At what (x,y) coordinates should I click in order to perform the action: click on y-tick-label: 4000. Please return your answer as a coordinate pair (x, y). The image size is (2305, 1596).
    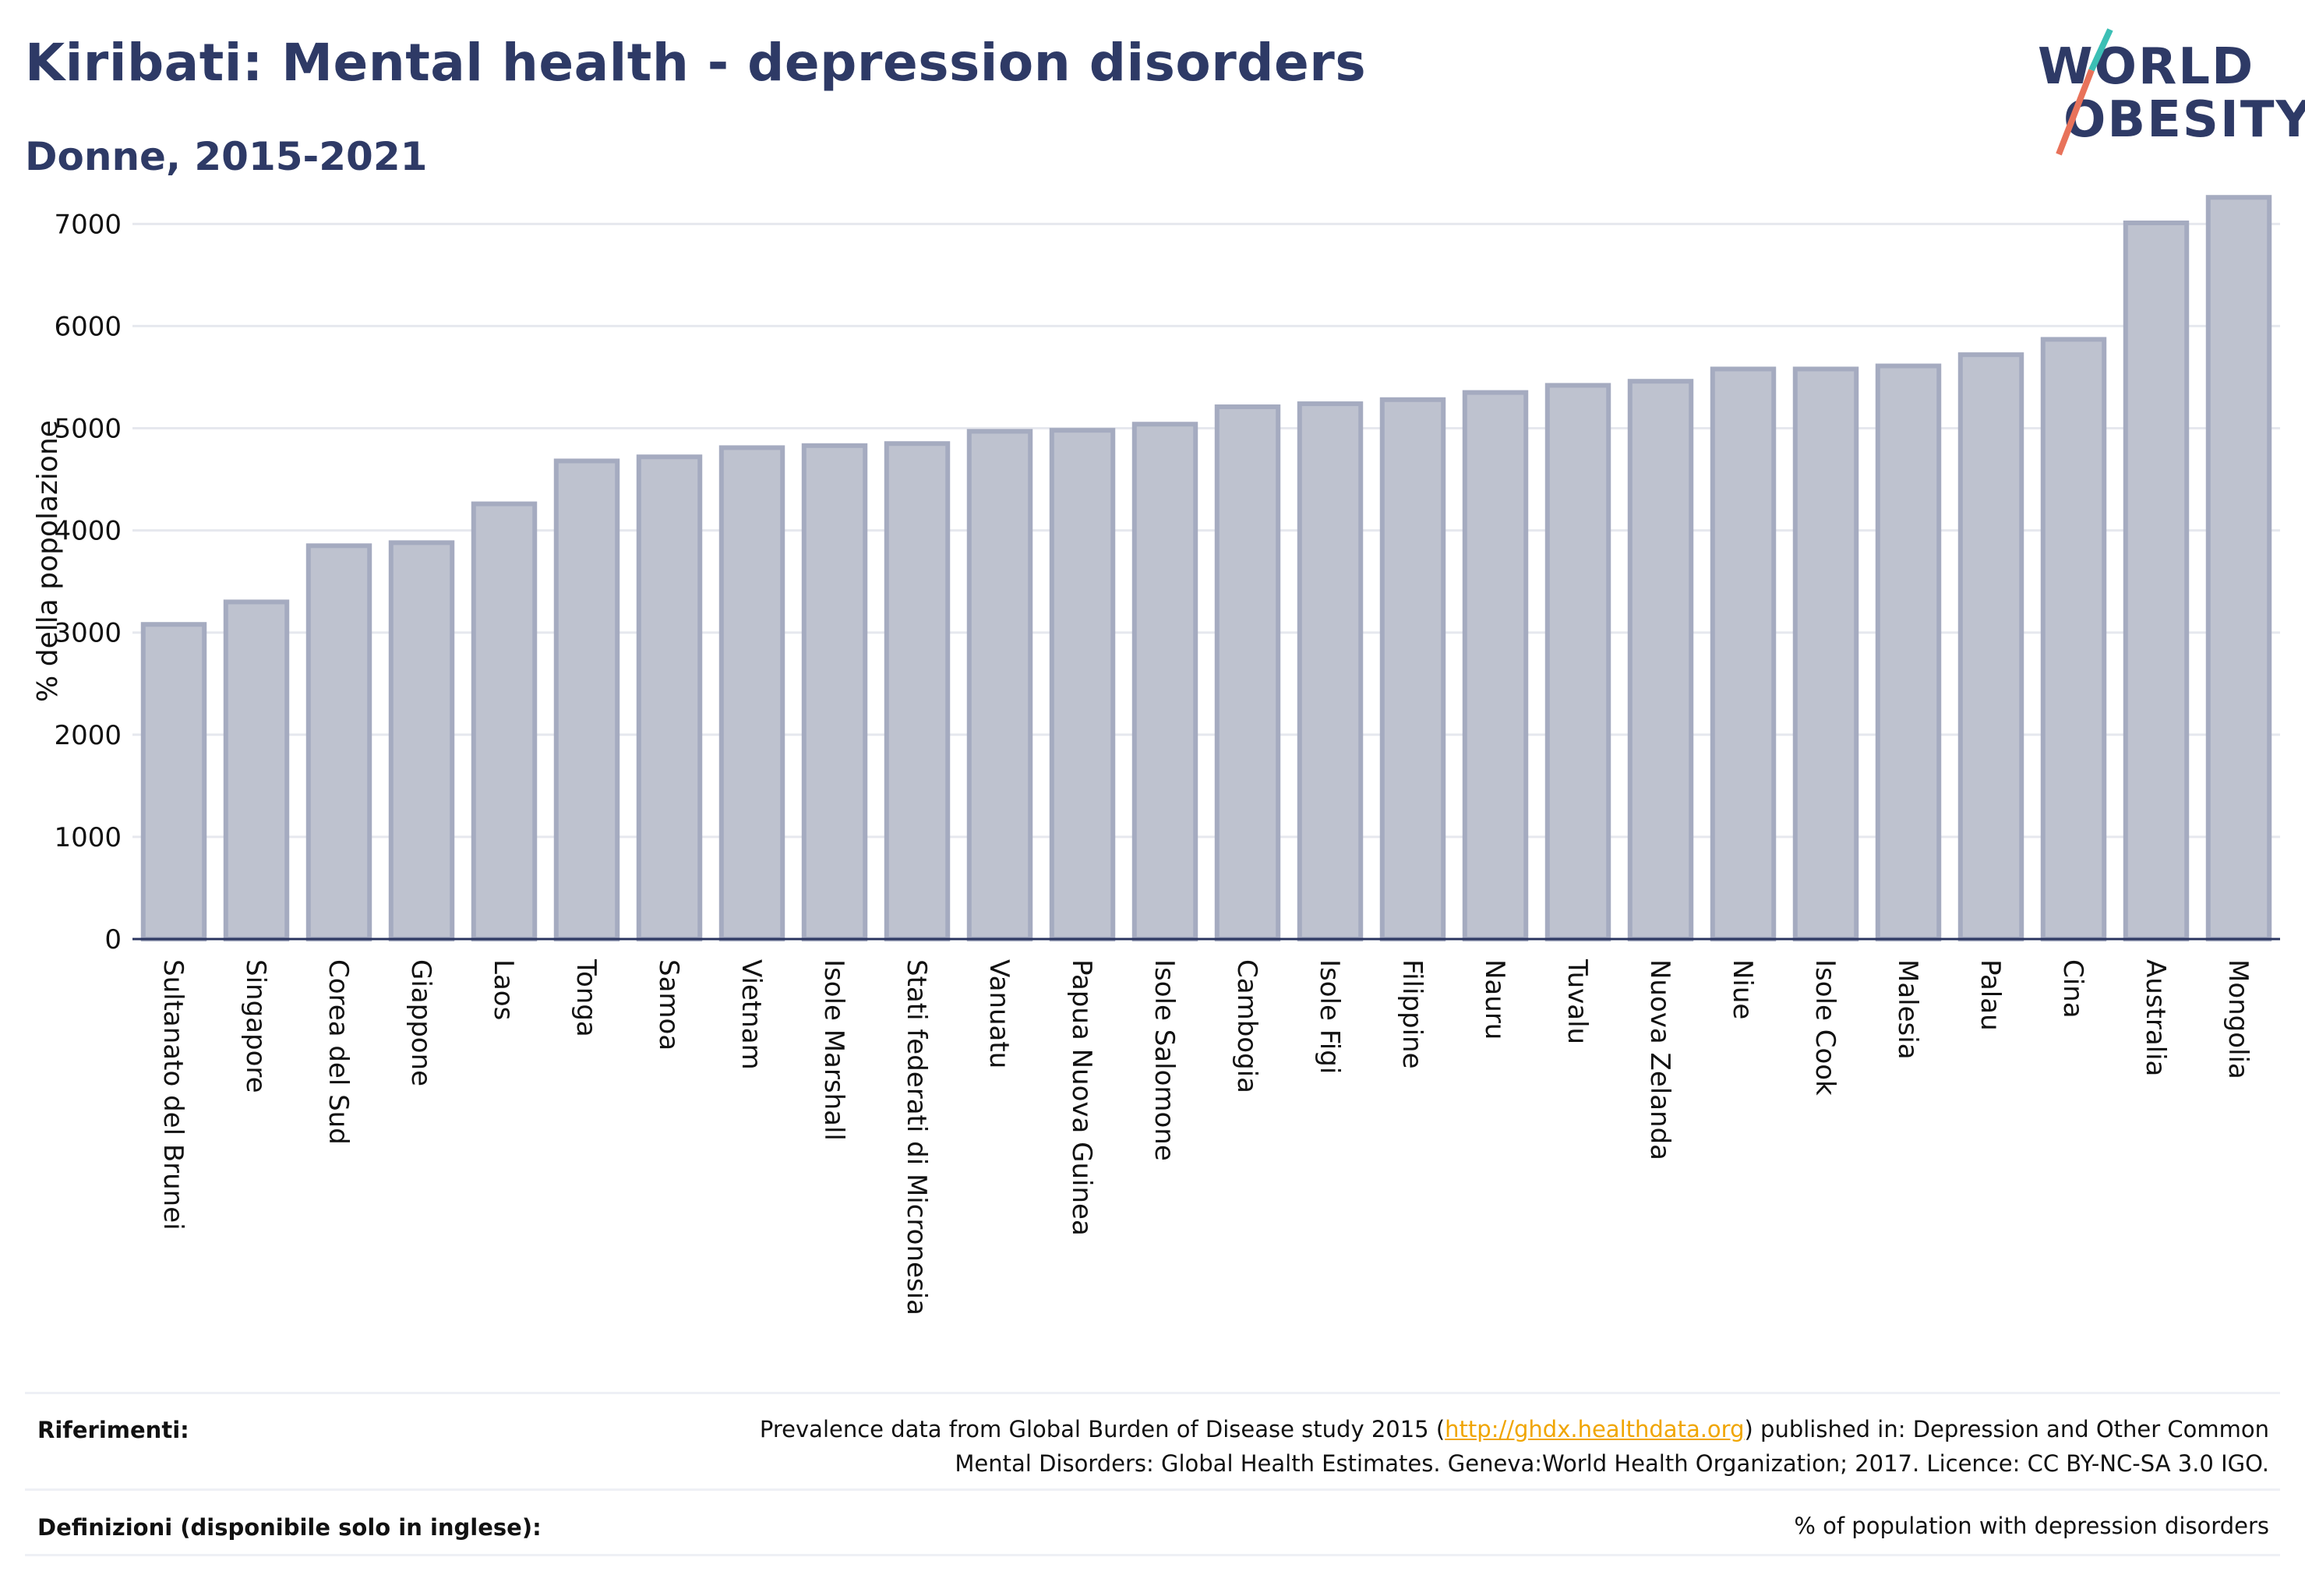
    Looking at the image, I should click on (88, 531).